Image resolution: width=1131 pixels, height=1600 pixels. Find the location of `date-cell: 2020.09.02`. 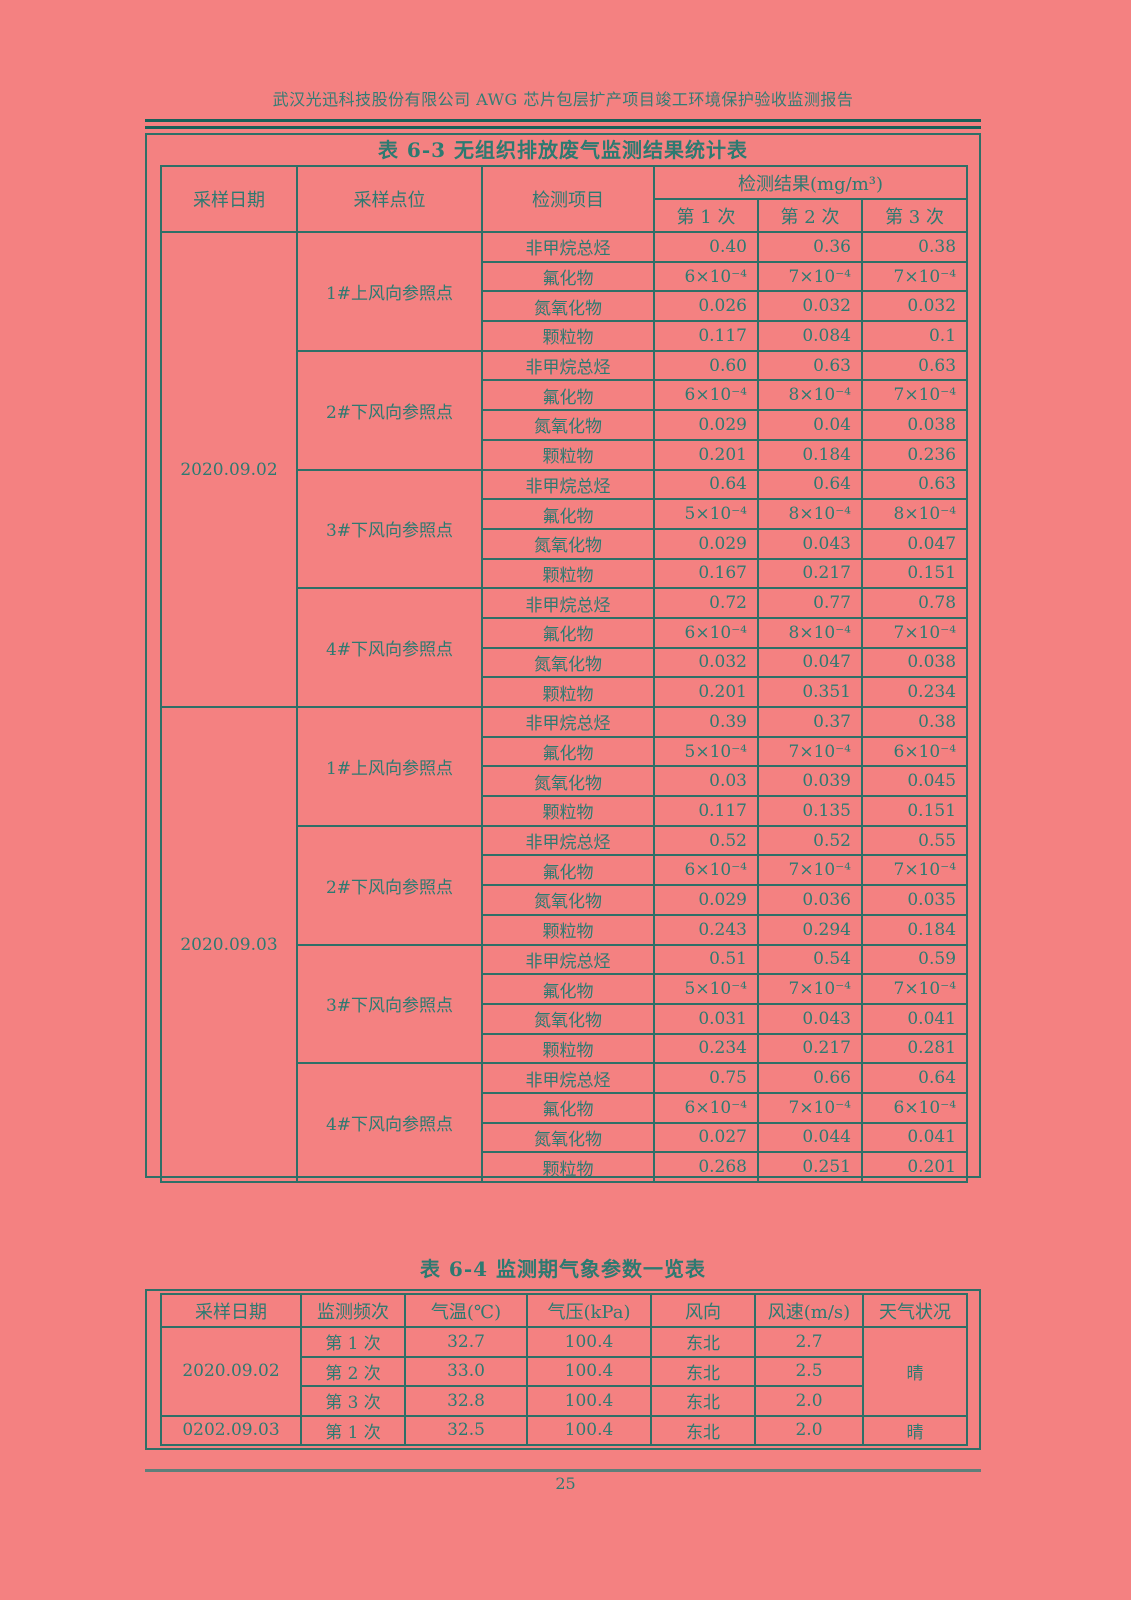

date-cell: 2020.09.02 is located at coordinates (229, 469).